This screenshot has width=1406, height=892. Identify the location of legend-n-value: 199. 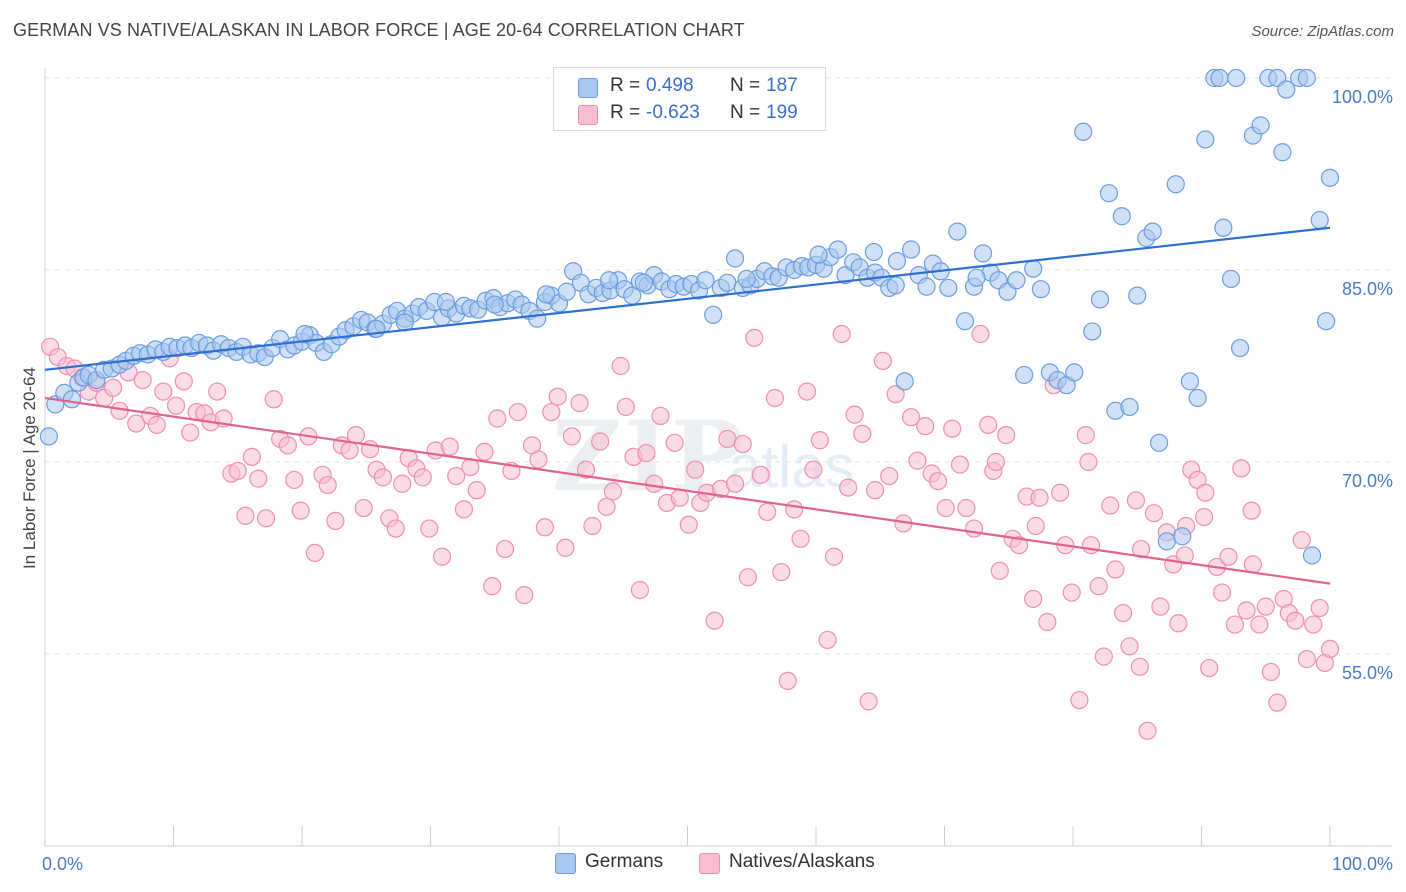
(782, 112).